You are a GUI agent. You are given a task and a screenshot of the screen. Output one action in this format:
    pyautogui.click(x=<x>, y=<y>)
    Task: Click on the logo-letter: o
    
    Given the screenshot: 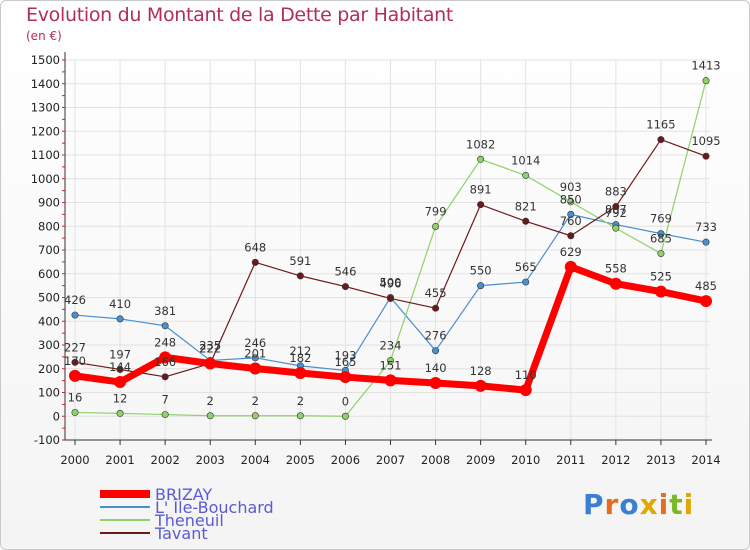 What is the action you would take?
    pyautogui.click(x=629, y=504)
    